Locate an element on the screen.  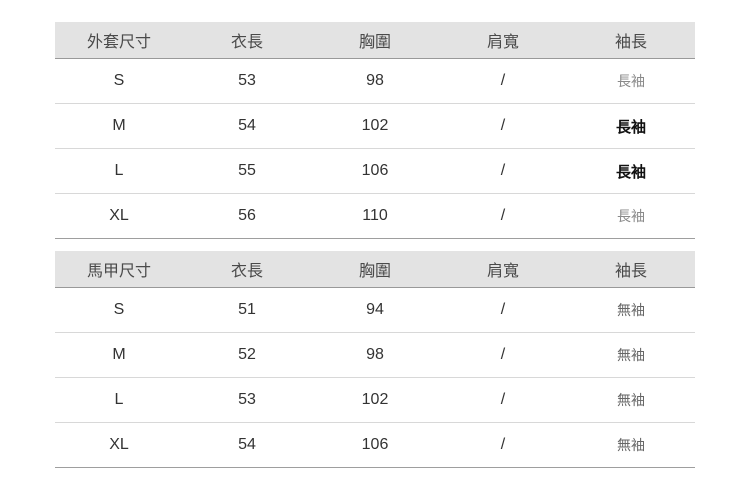
chest-cell: 110 is located at coordinates (375, 216).